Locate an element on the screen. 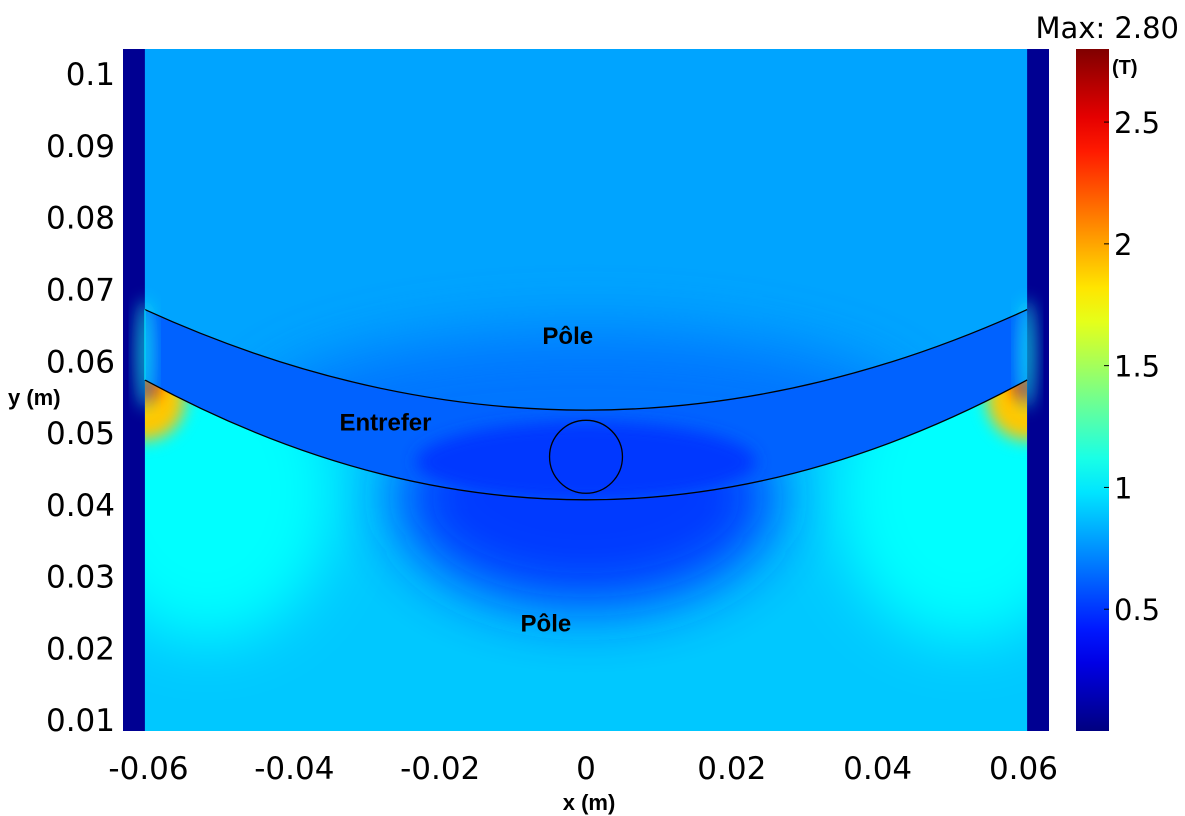  x-tick-label: -0.02 is located at coordinates (440, 769).